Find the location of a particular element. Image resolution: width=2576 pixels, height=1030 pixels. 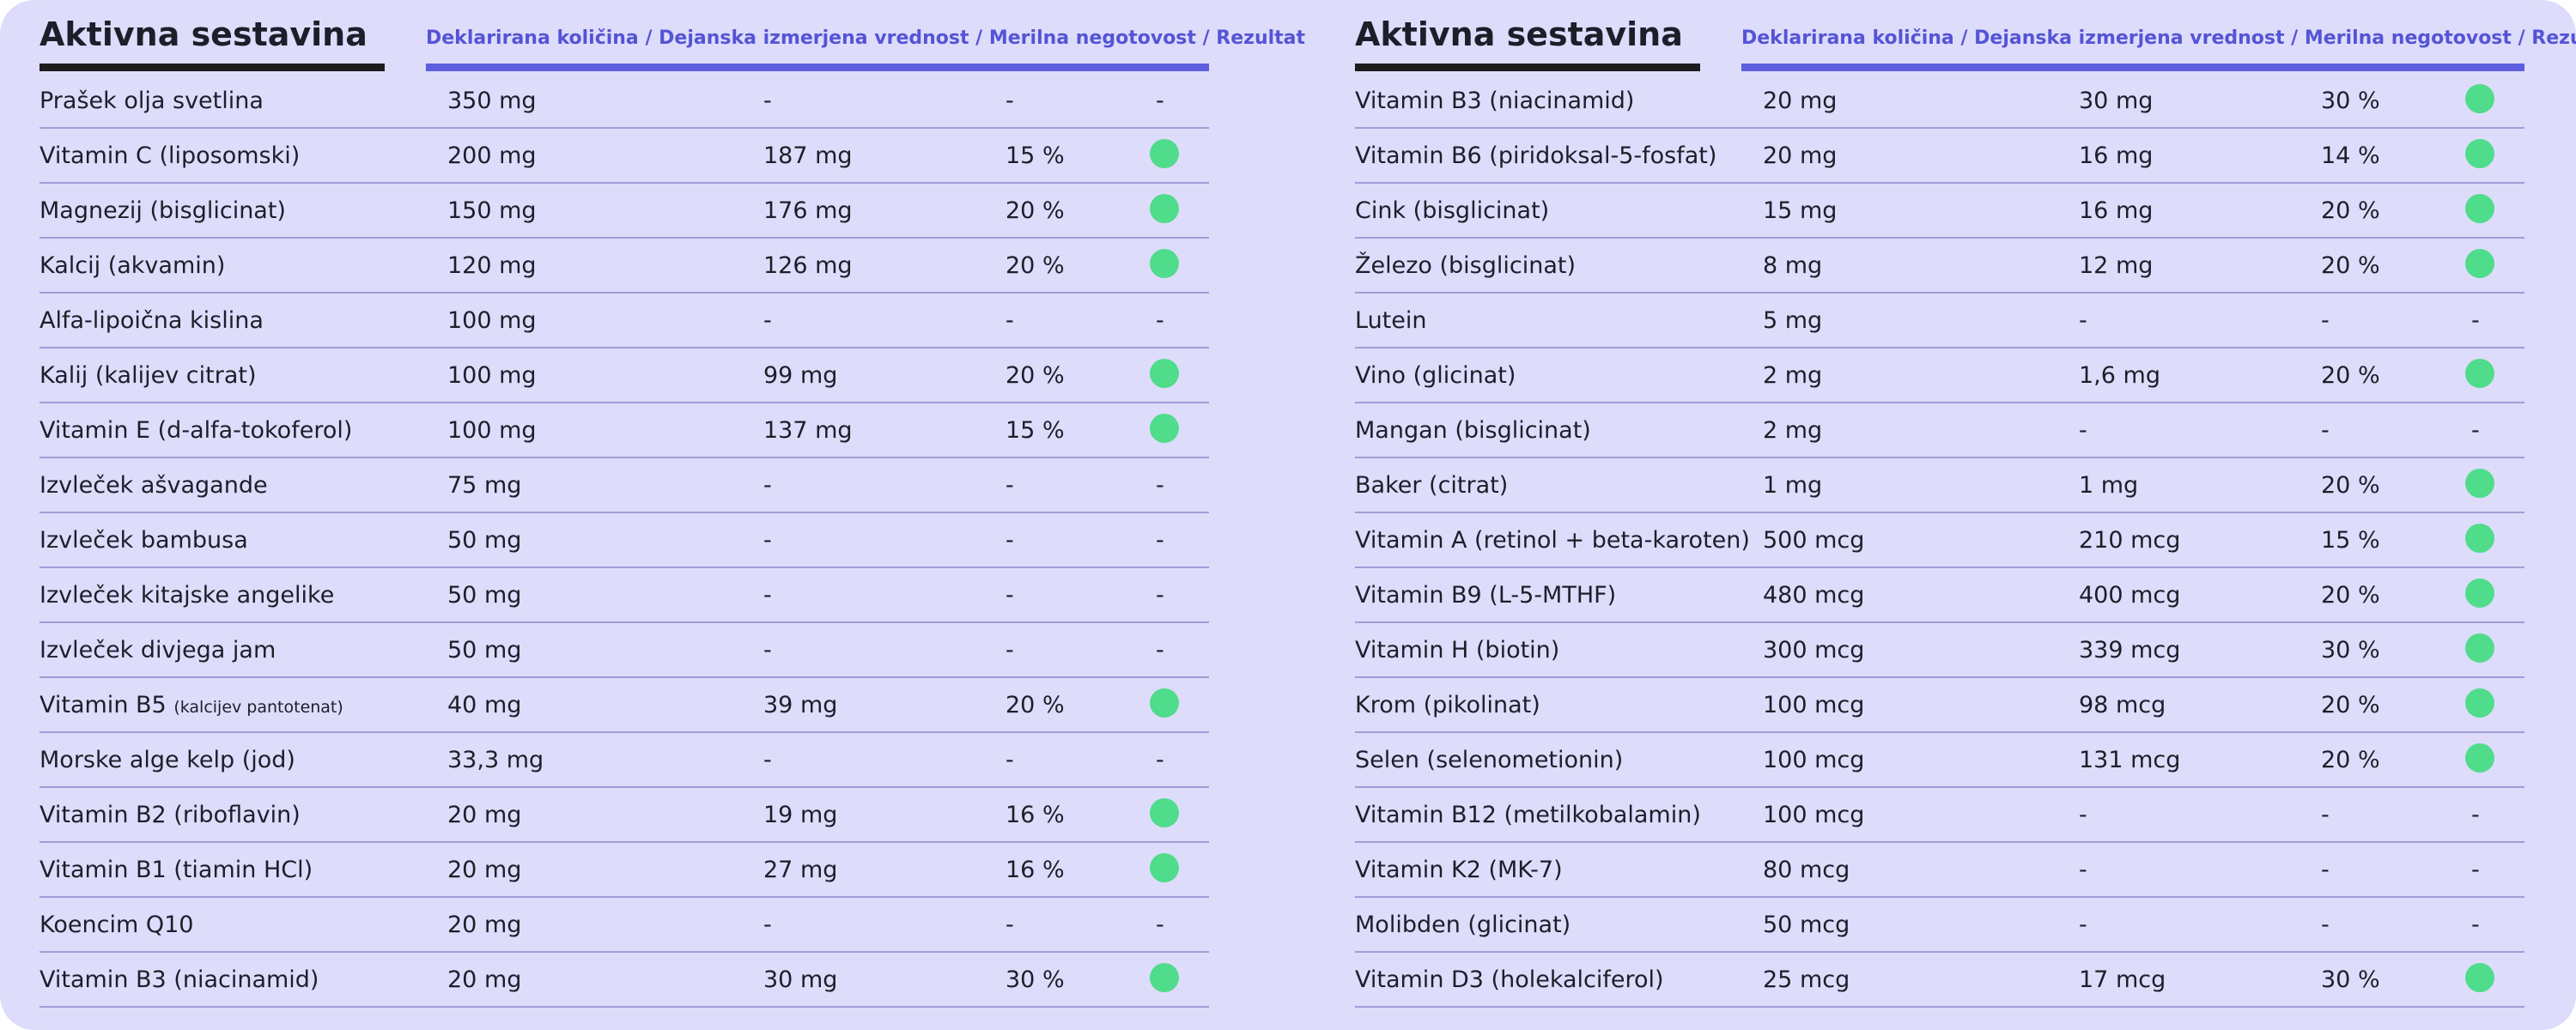

ingredient-row: Koencim Q10 20 mg - - - is located at coordinates (624, 925).